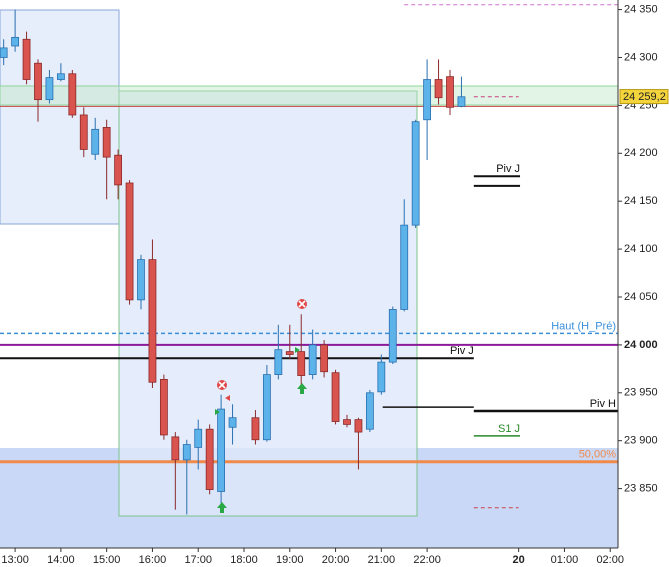 This screenshot has width=669, height=567. Describe the element at coordinates (107, 560) in the screenshot. I see `x-tick-label: 15:00` at that location.